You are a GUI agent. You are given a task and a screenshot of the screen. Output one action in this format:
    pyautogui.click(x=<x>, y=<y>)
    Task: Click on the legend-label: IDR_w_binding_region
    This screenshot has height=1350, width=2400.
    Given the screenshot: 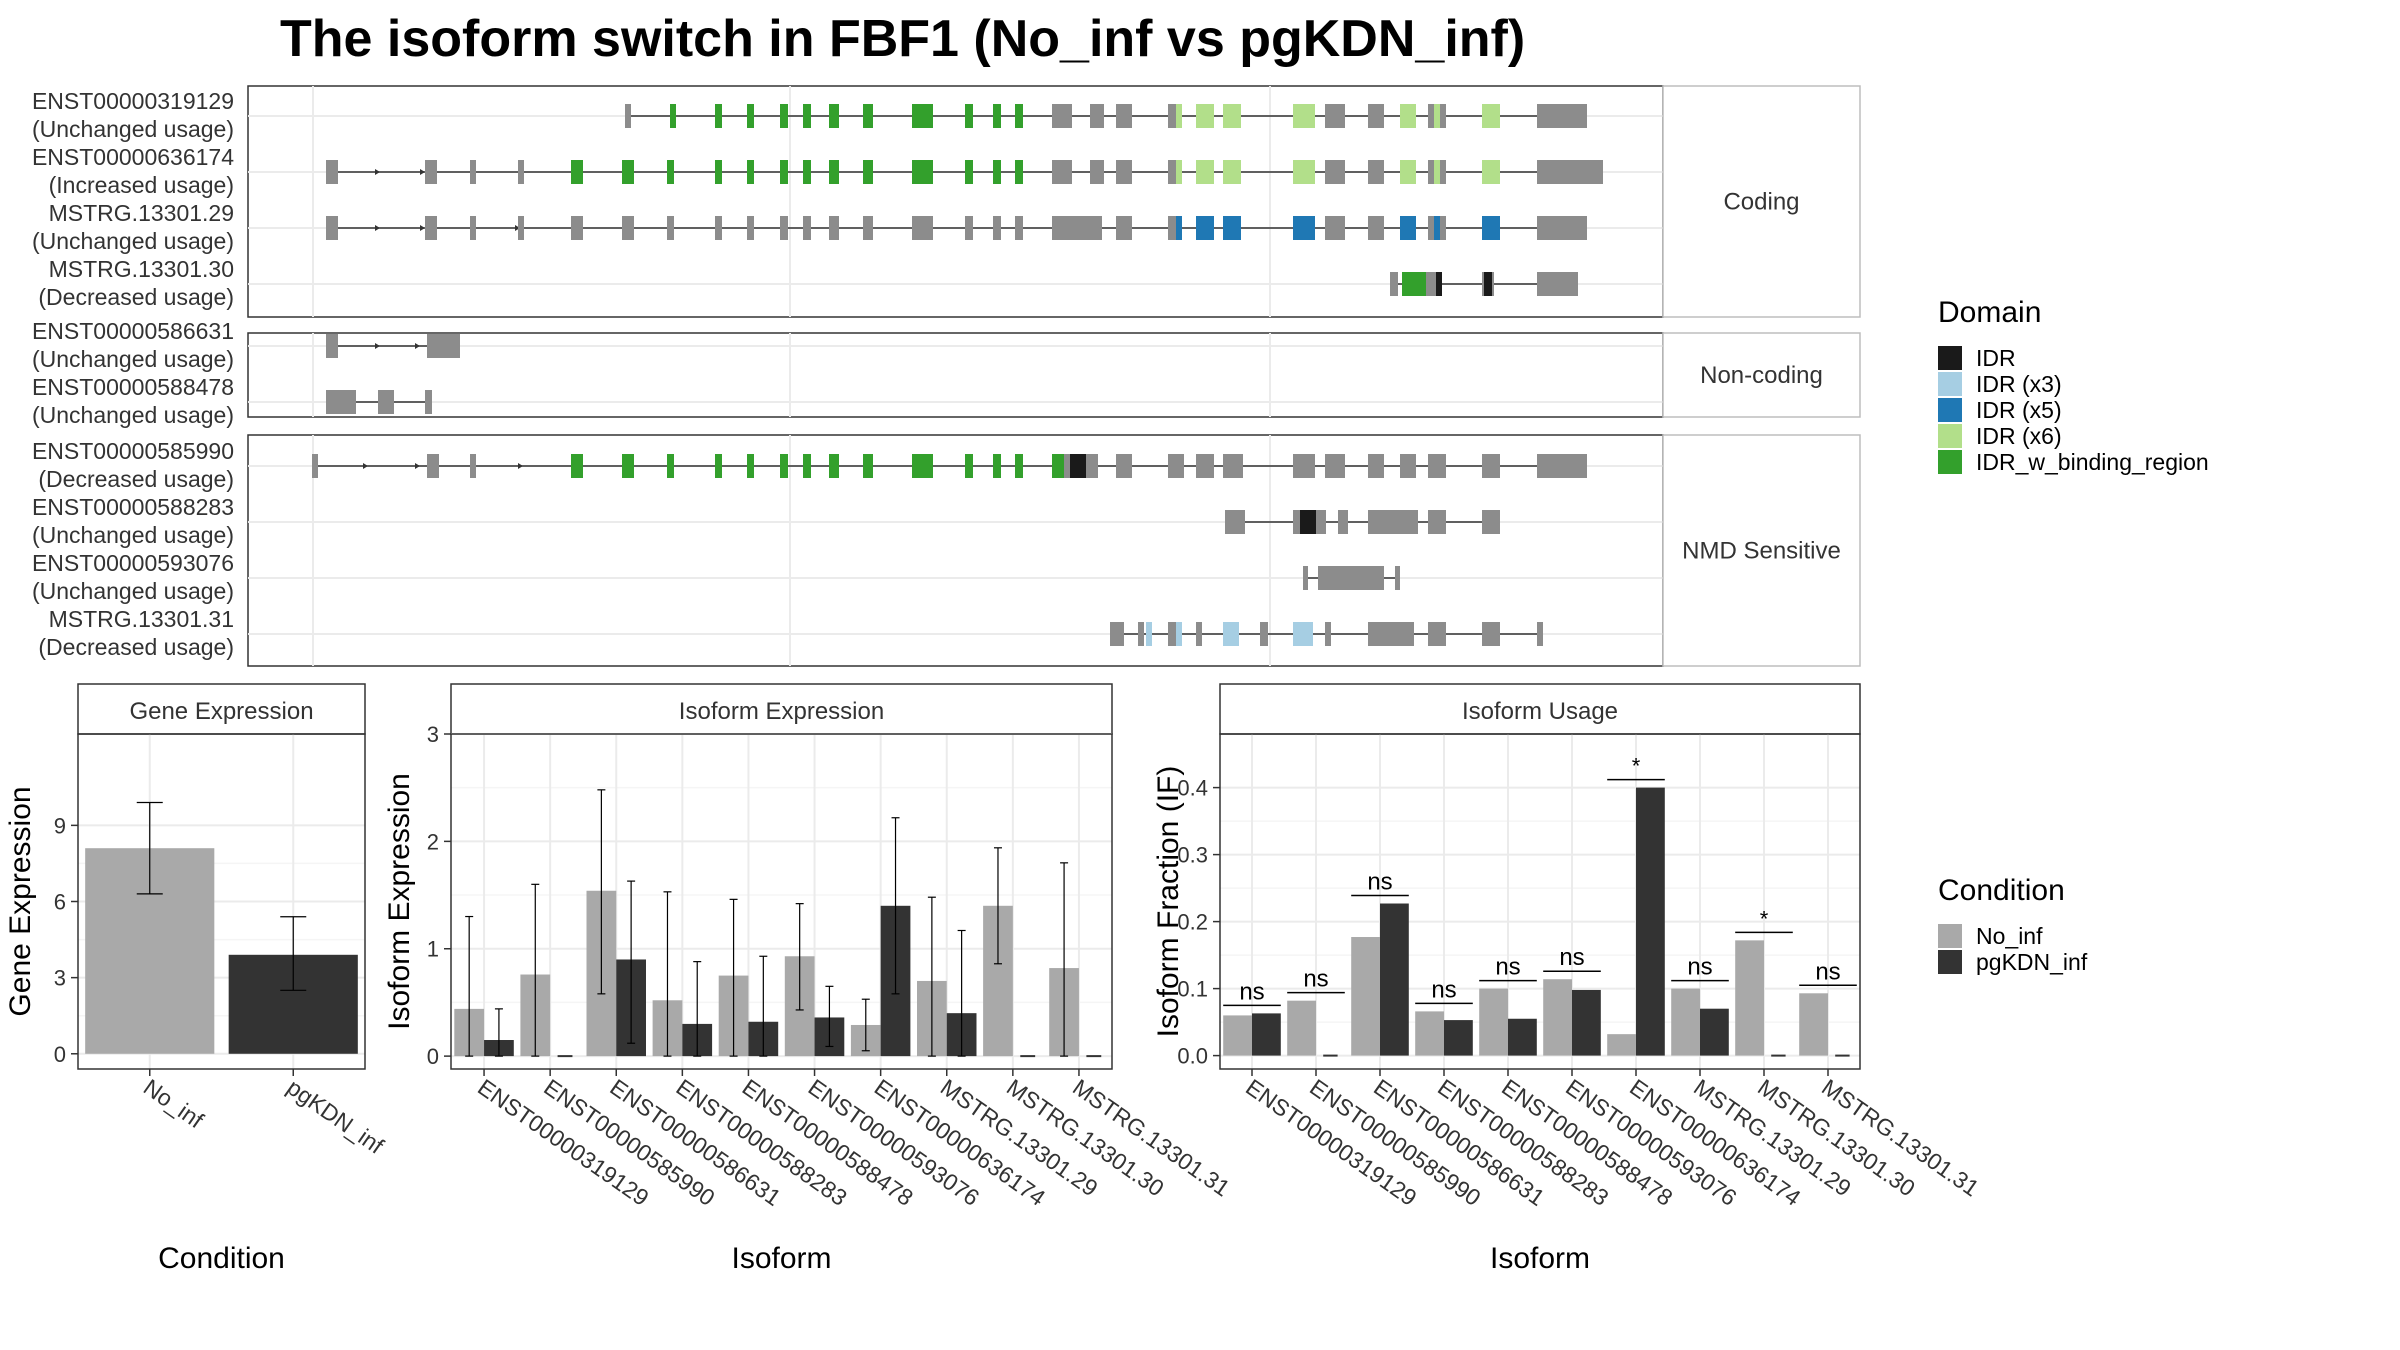 What is the action you would take?
    pyautogui.click(x=2092, y=462)
    